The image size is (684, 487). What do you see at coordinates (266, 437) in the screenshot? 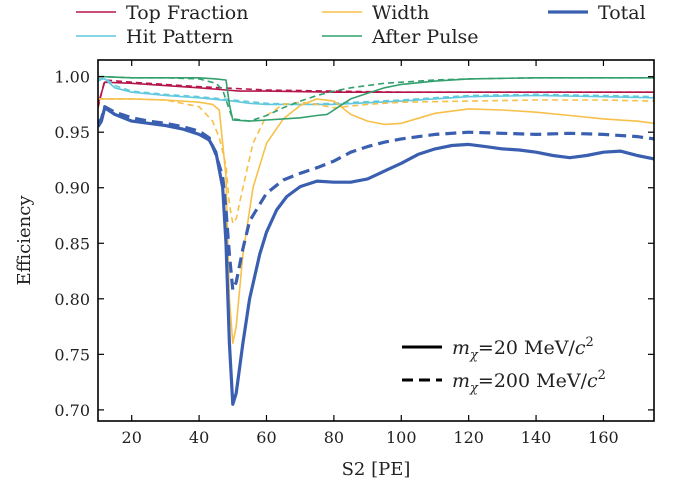
I see `x-tick-label: 60` at bounding box center [266, 437].